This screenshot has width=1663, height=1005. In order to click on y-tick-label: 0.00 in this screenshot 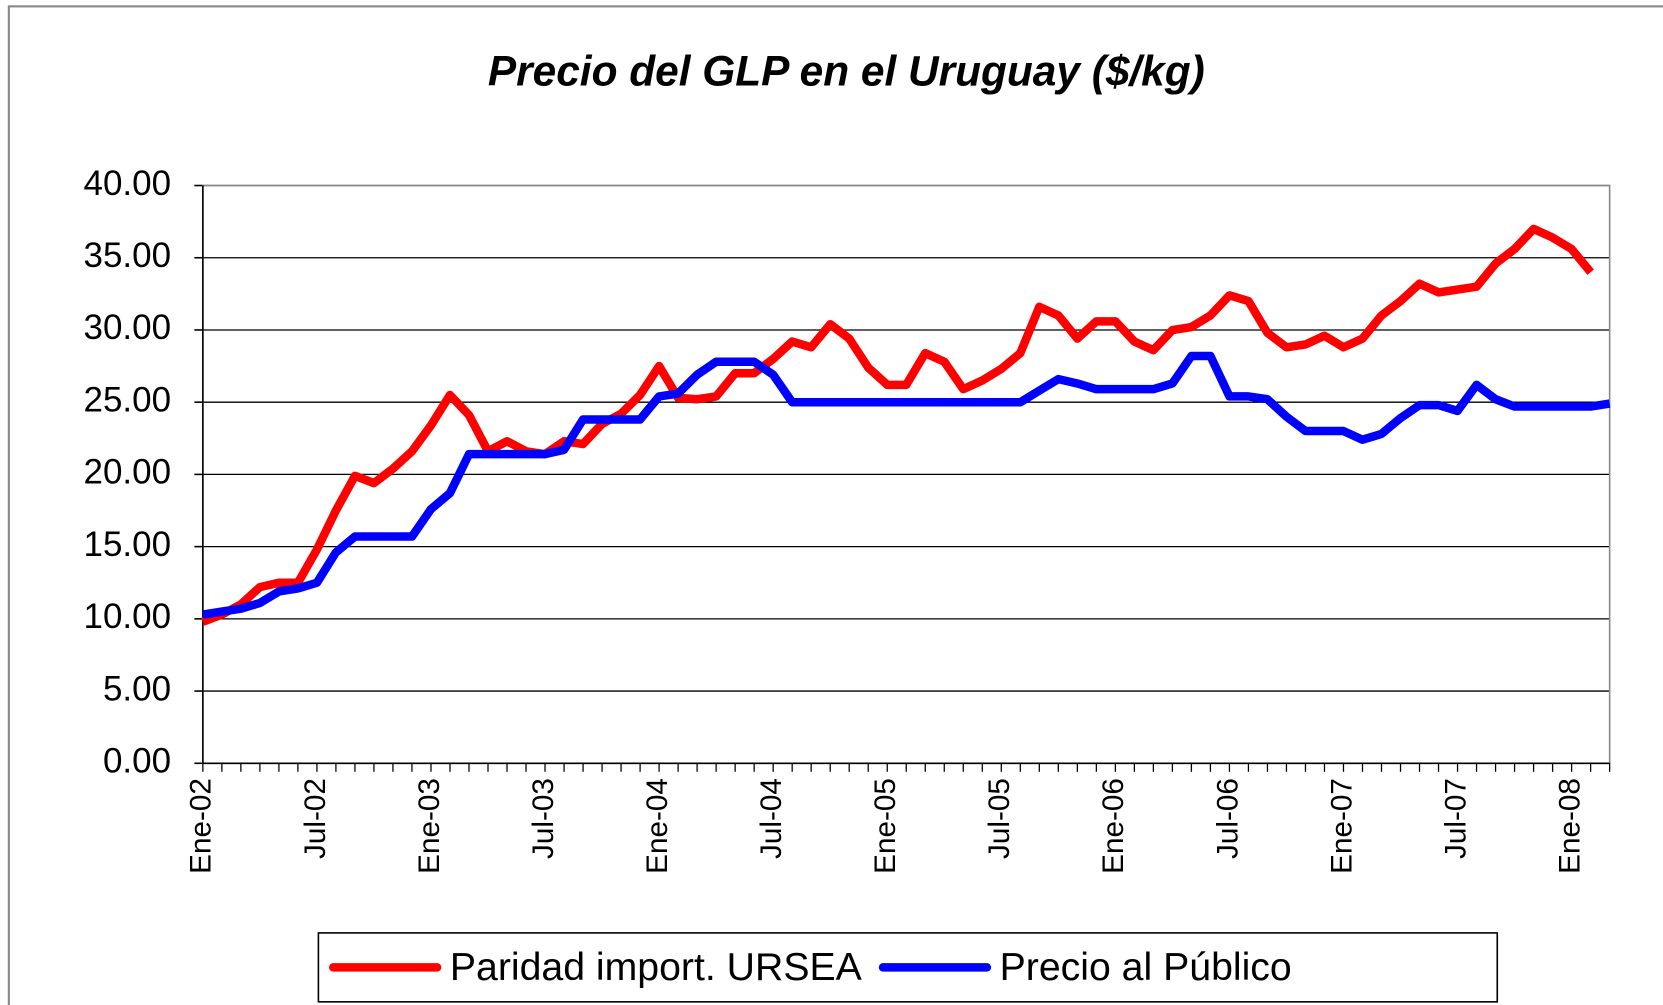, I will do `click(137, 761)`.